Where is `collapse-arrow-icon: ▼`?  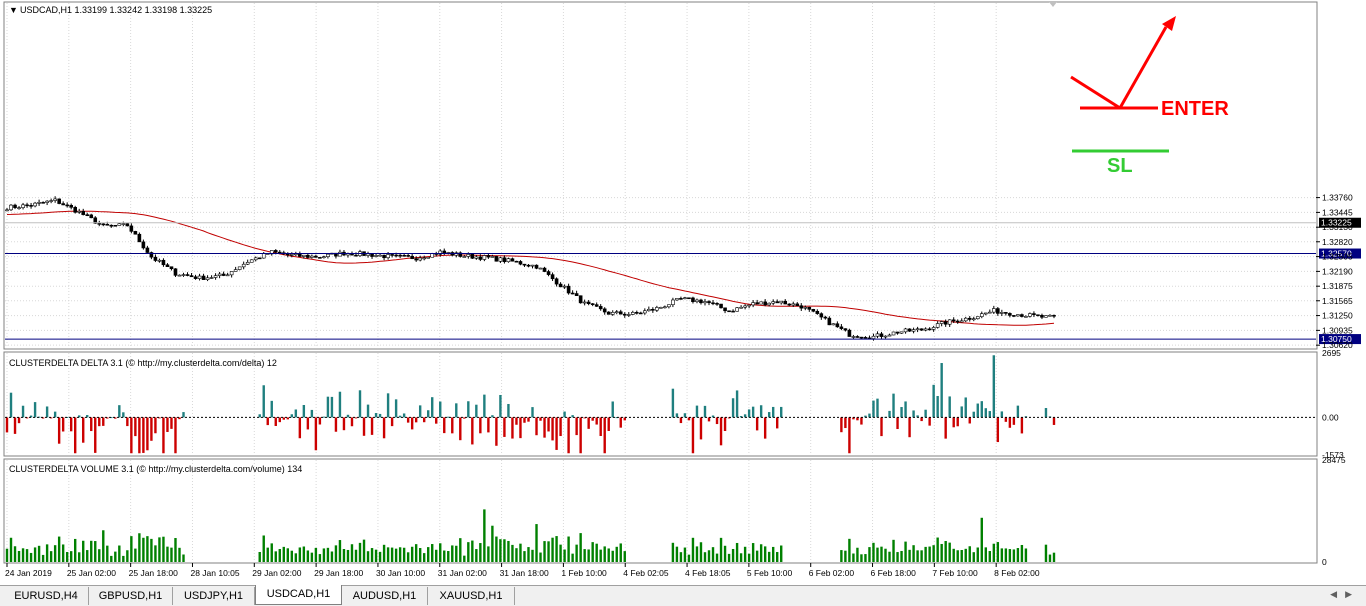
collapse-arrow-icon: ▼ is located at coordinates (13, 10).